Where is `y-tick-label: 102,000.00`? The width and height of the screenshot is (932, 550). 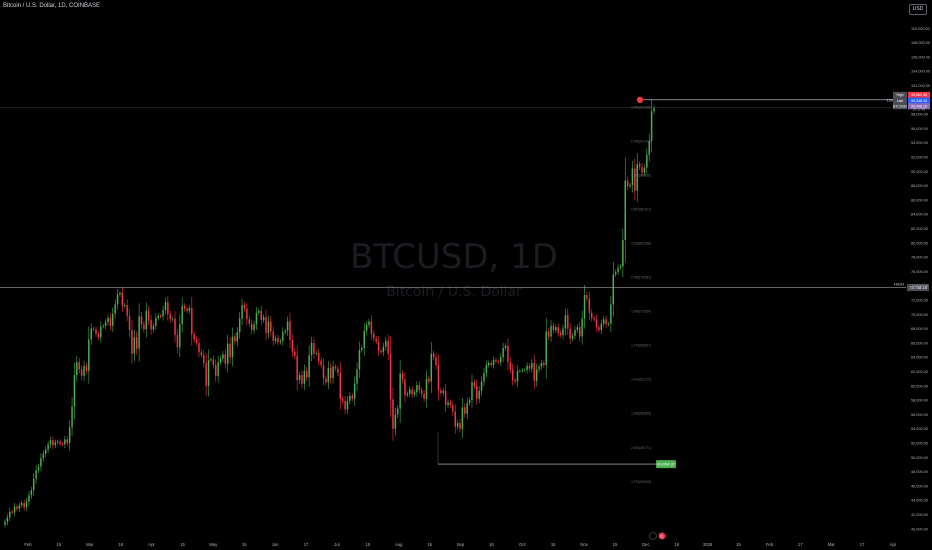 y-tick-label: 102,000.00 is located at coordinates (920, 86).